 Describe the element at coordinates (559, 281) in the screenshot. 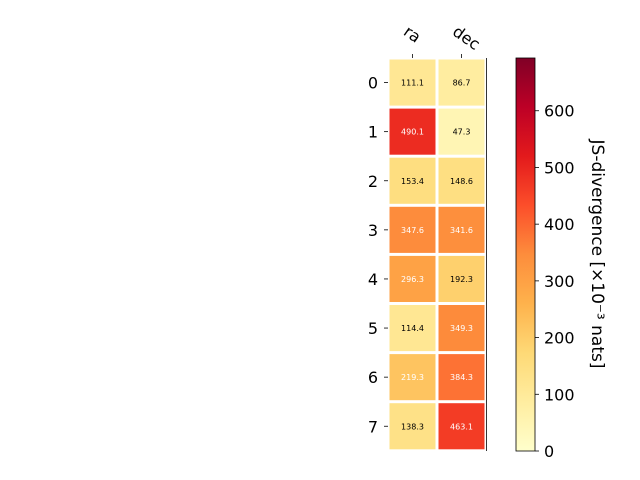

I see `colorbar-tick-label: 300` at that location.